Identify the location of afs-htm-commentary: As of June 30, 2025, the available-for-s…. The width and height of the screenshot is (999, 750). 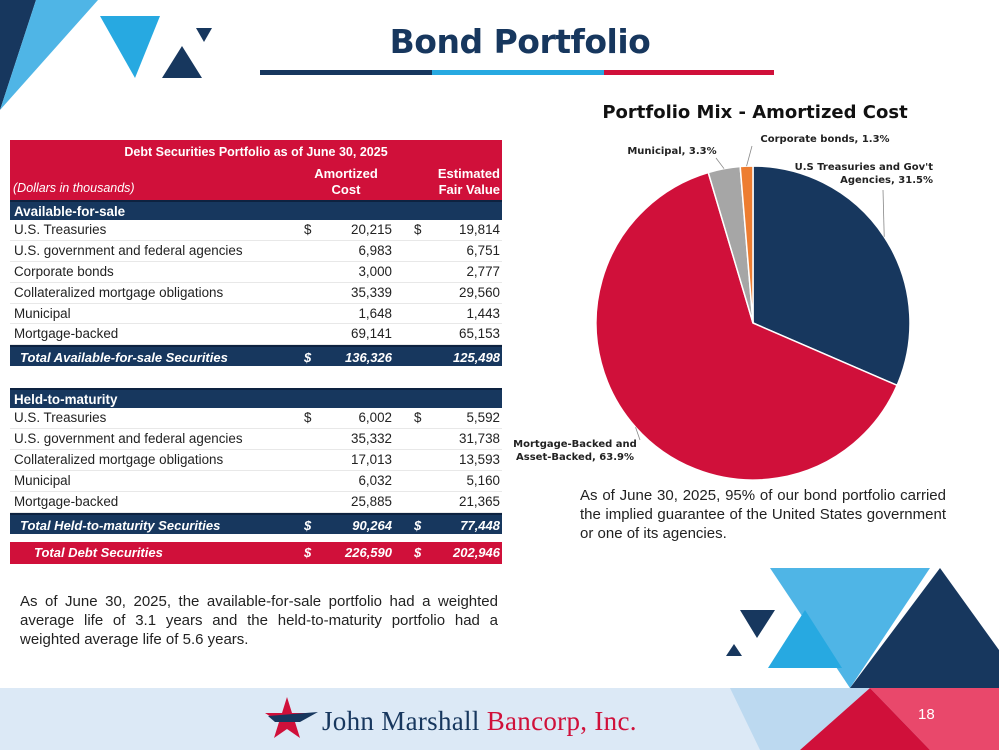
(259, 620).